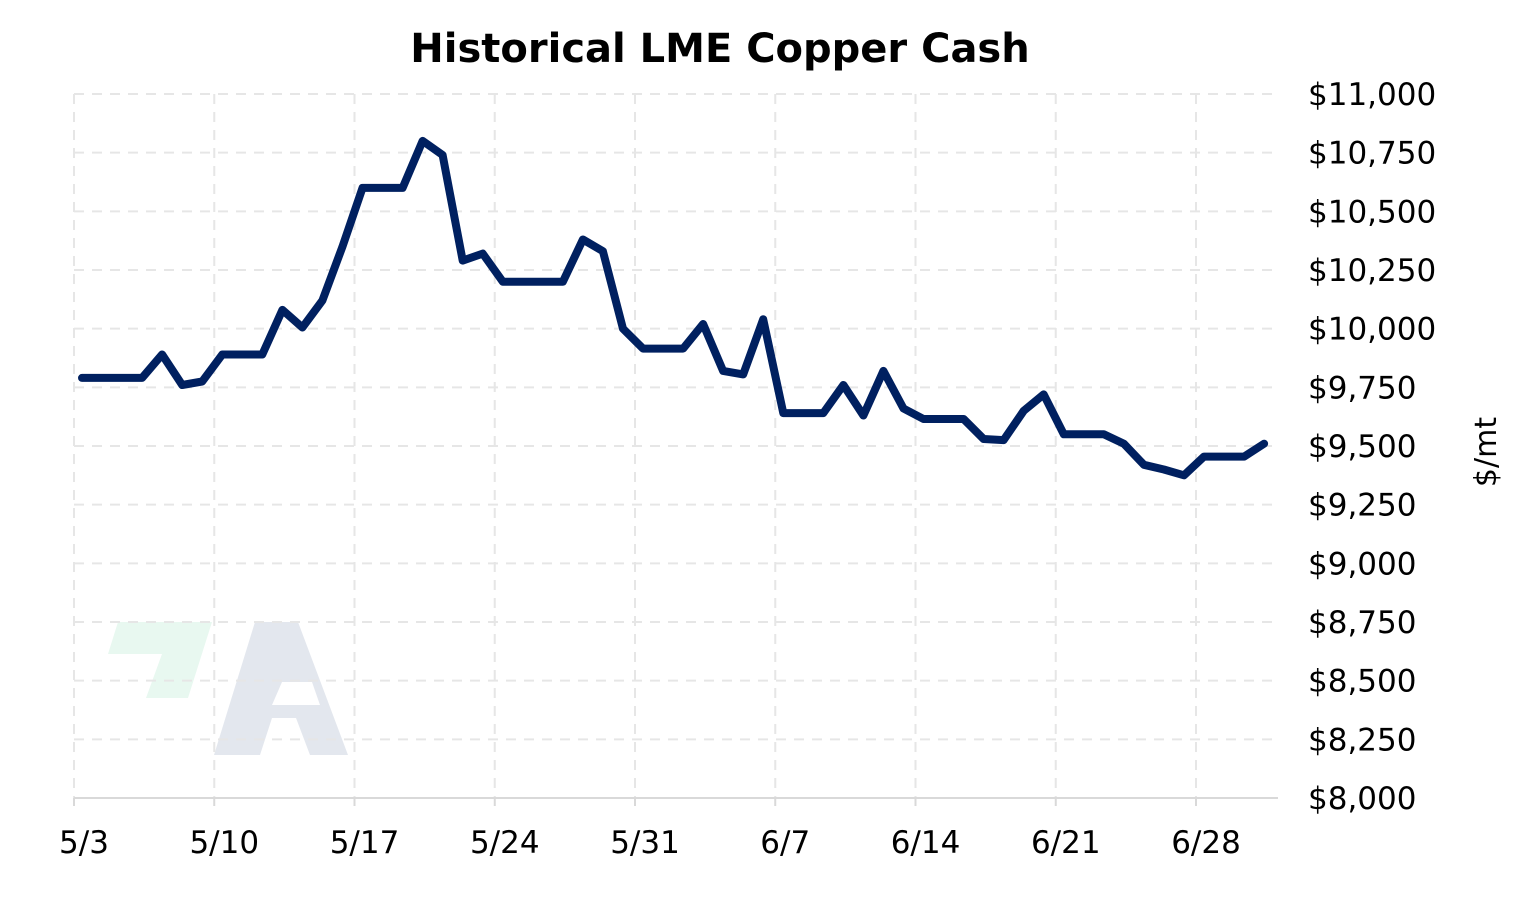 The image size is (1518, 923). I want to click on x-tick-label: 5/17, so click(365, 843).